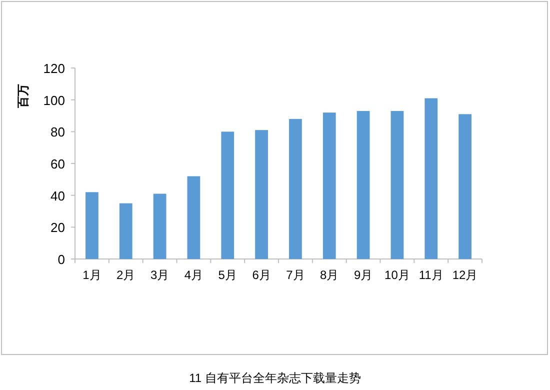 This screenshot has width=550, height=390. What do you see at coordinates (329, 275) in the screenshot?
I see `x-tick-label: 8月` at bounding box center [329, 275].